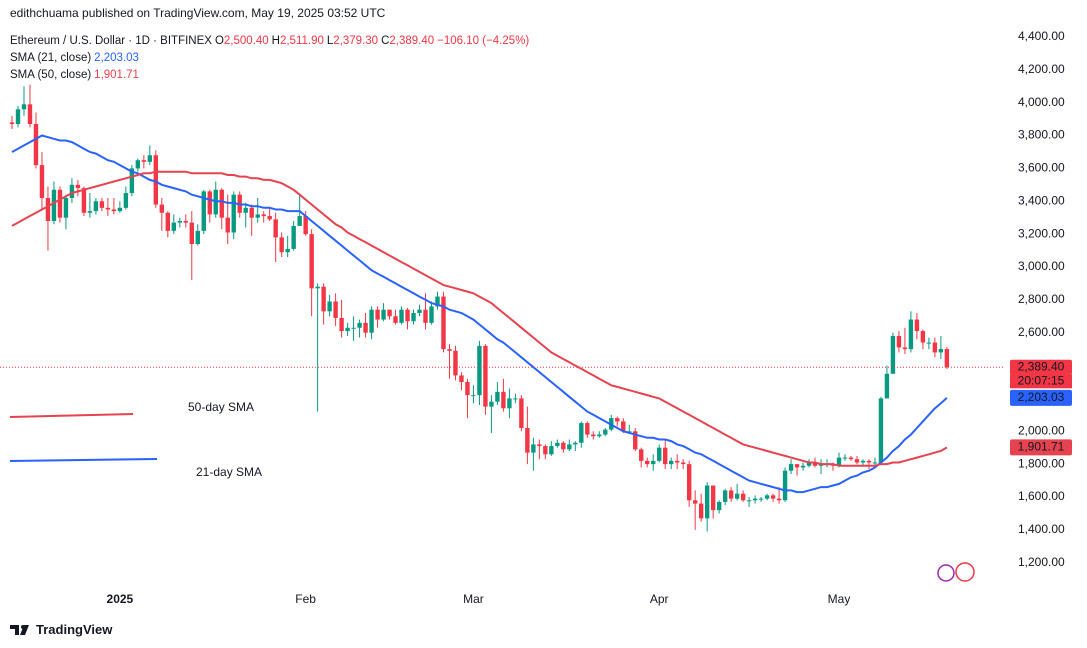 The height and width of the screenshot is (648, 1087). What do you see at coordinates (219, 41) in the screenshot?
I see `ohlc-key: O` at bounding box center [219, 41].